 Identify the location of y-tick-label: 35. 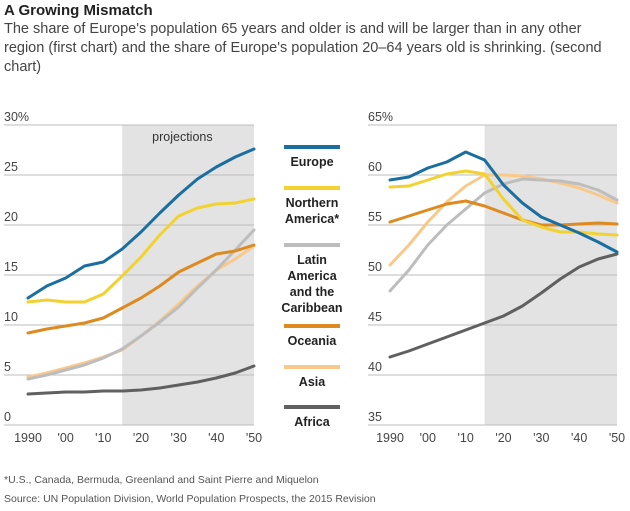
(375, 417).